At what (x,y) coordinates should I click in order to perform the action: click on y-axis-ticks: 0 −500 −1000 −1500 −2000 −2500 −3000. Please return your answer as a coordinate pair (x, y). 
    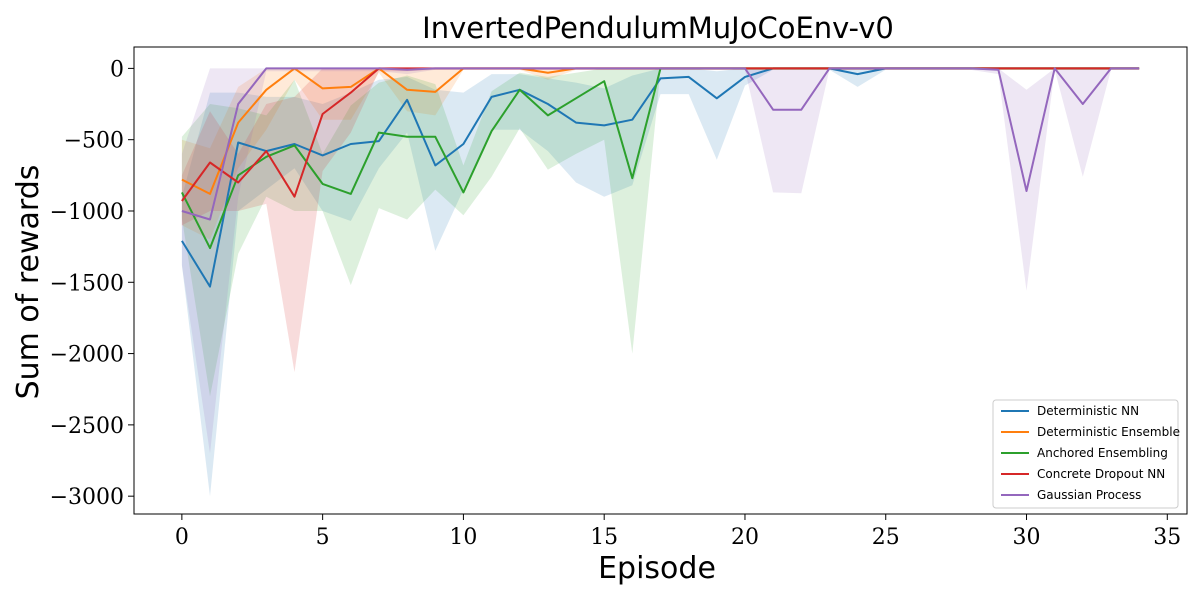
    Looking at the image, I should click on (92, 283).